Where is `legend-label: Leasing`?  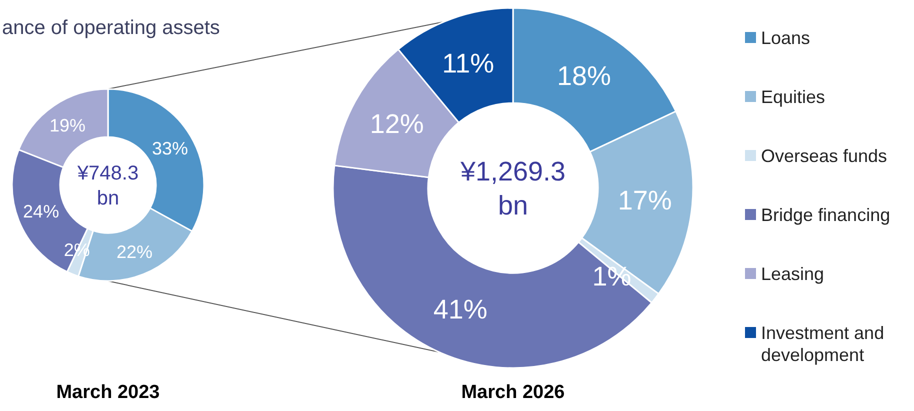
legend-label: Leasing is located at coordinates (792, 274).